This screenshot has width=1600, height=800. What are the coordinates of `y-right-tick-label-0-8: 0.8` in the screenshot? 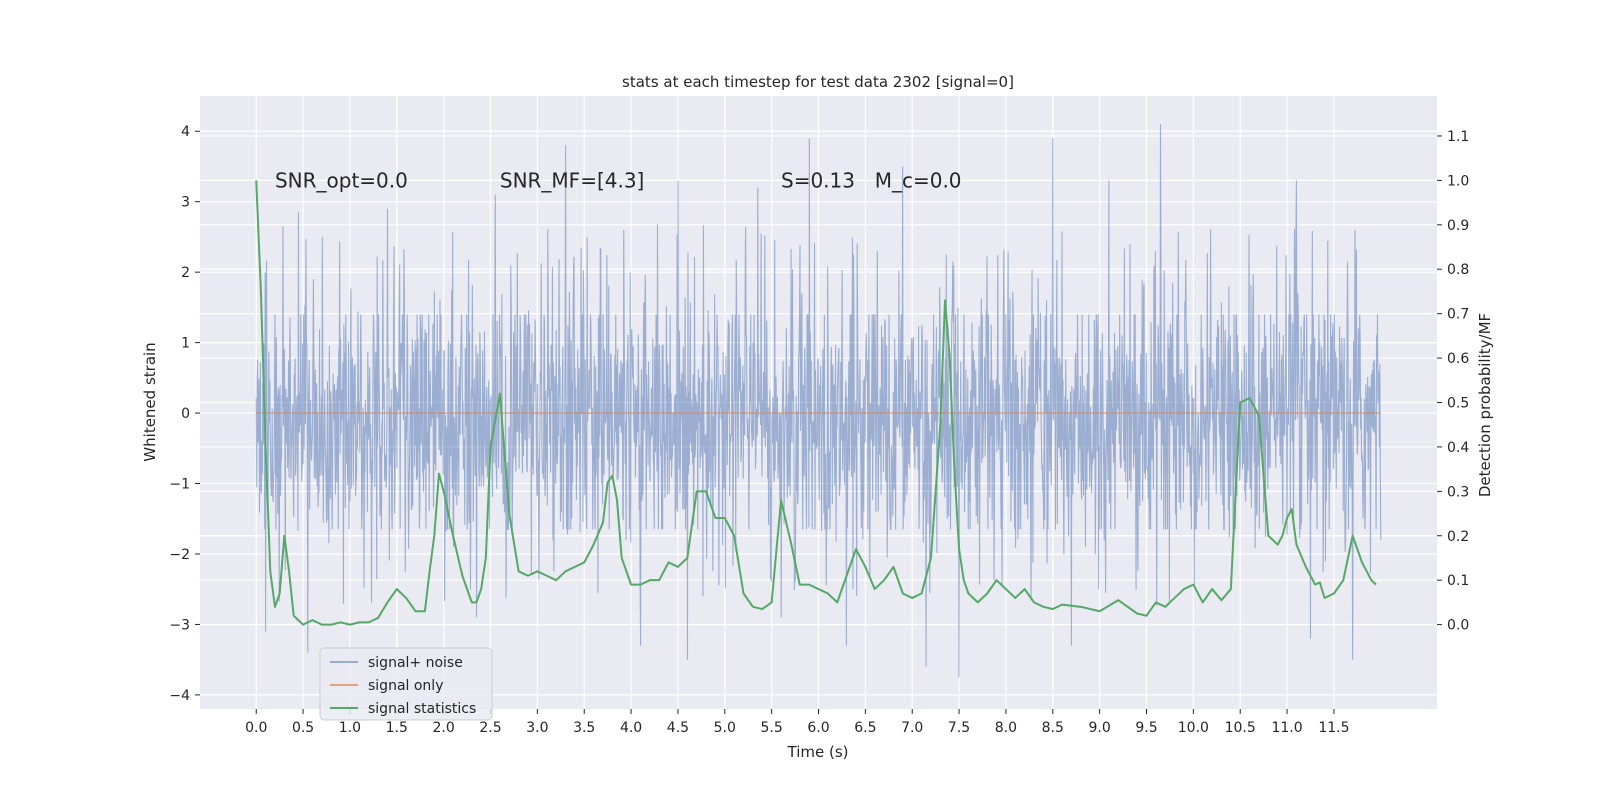 It's located at (1458, 270).